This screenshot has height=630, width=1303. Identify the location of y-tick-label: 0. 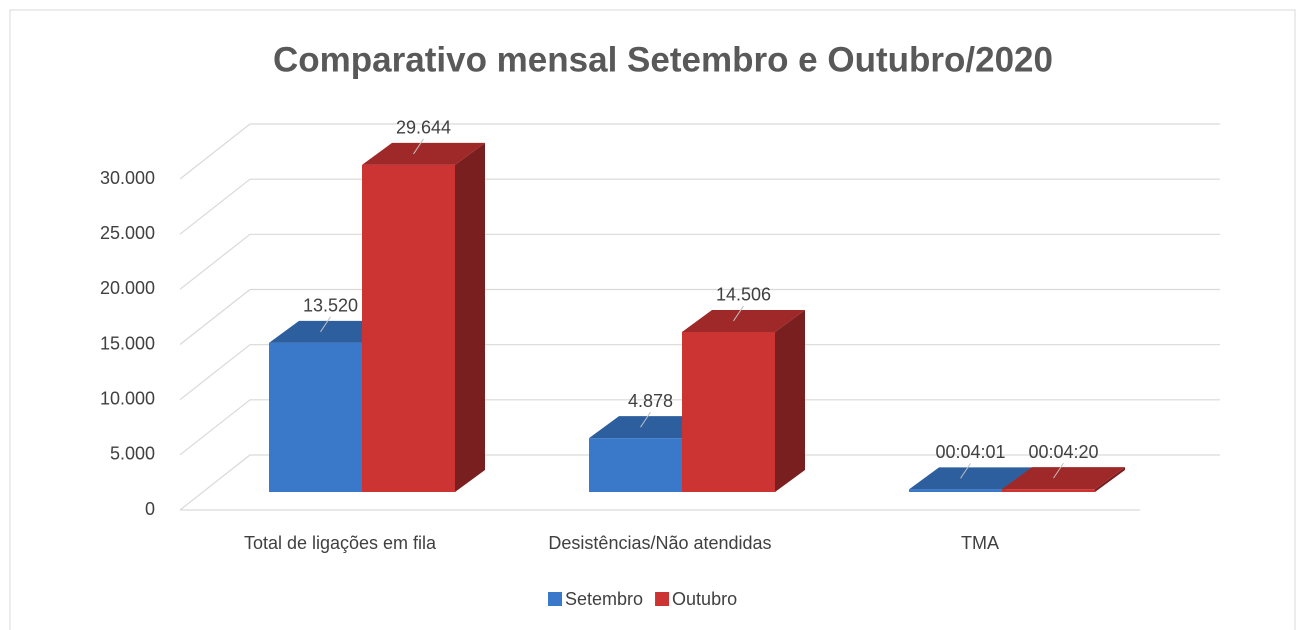
(150, 509).